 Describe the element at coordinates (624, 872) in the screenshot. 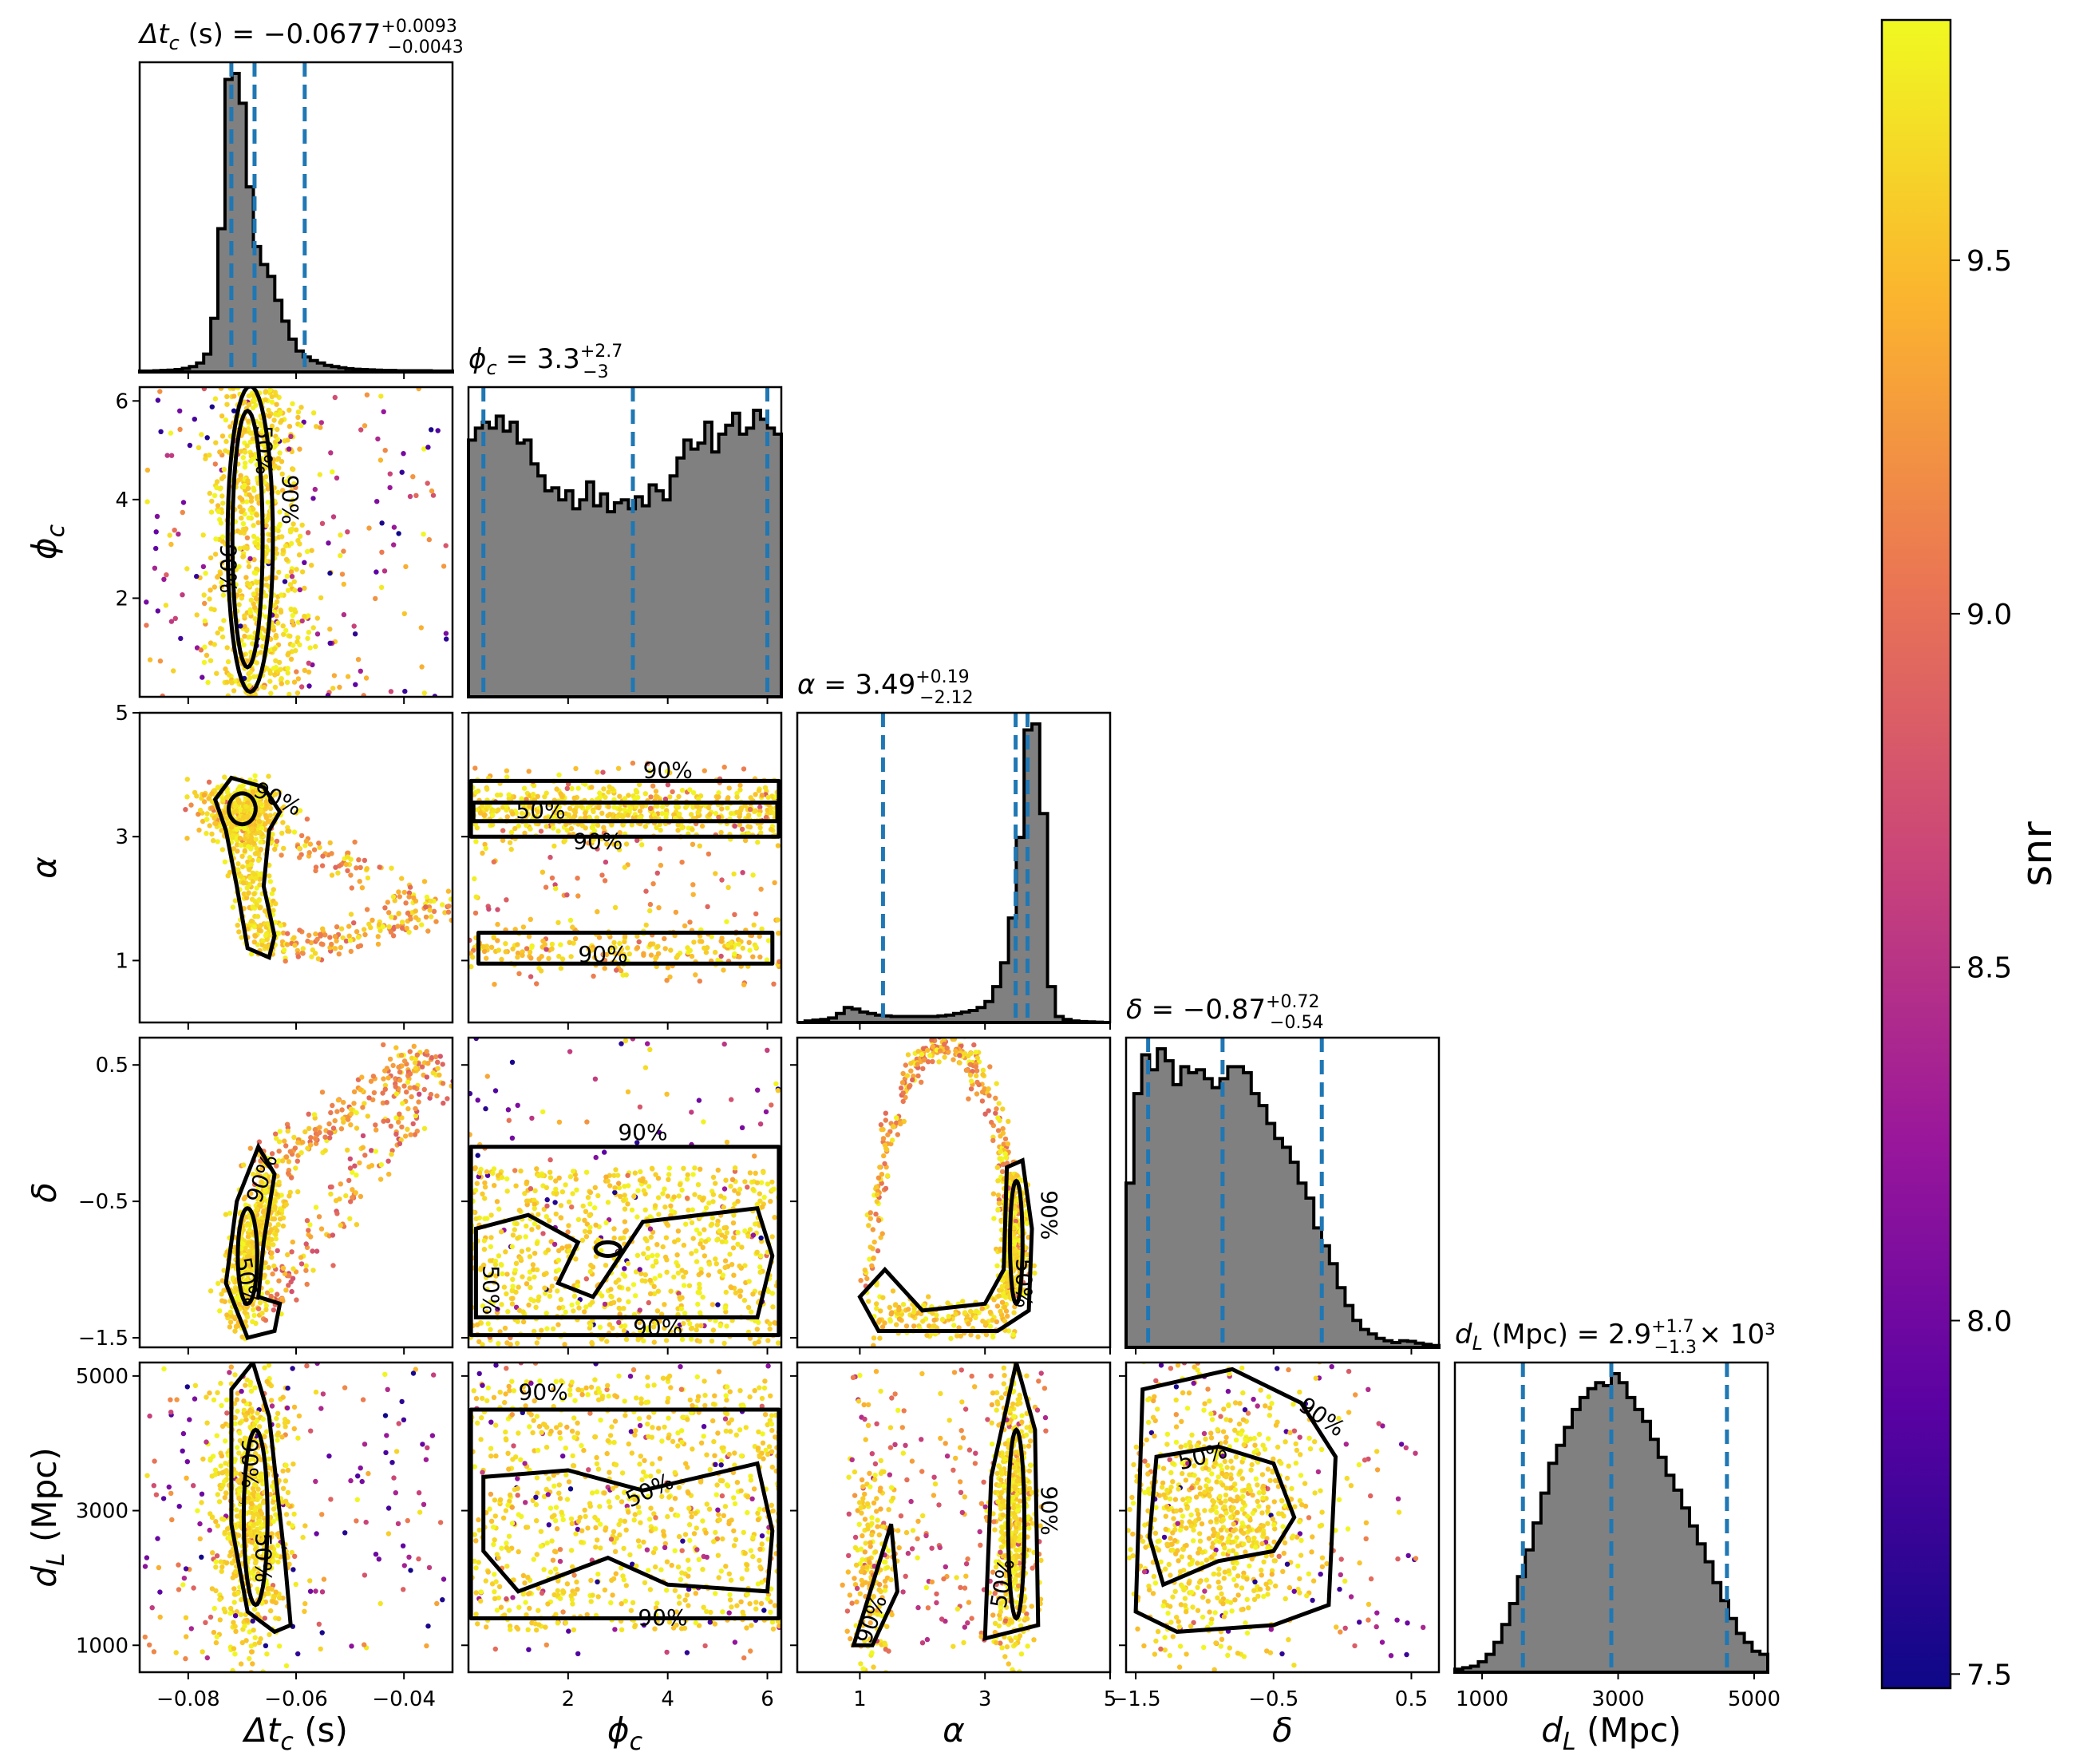

I see `scatter-alpha-vs-phic: 90%50%90%90%` at that location.